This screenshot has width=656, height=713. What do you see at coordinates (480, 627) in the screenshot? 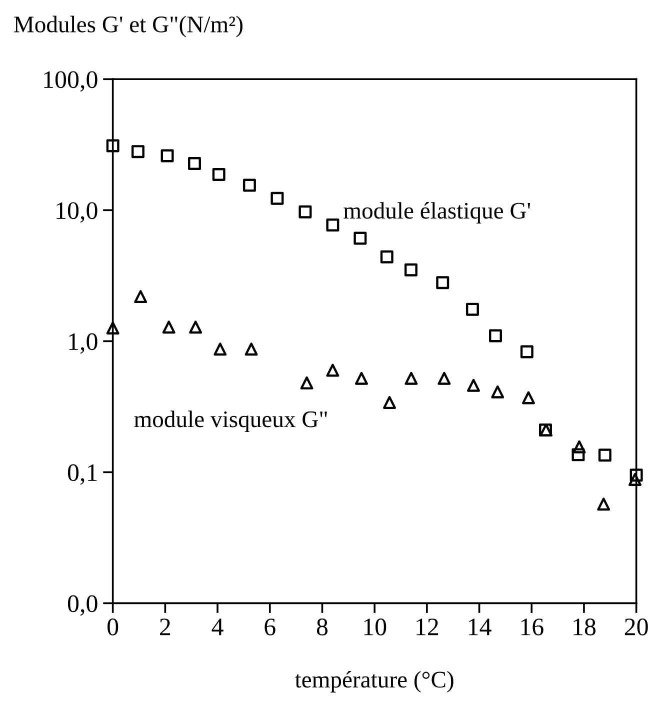
I see `x-tick-label: 14` at bounding box center [480, 627].